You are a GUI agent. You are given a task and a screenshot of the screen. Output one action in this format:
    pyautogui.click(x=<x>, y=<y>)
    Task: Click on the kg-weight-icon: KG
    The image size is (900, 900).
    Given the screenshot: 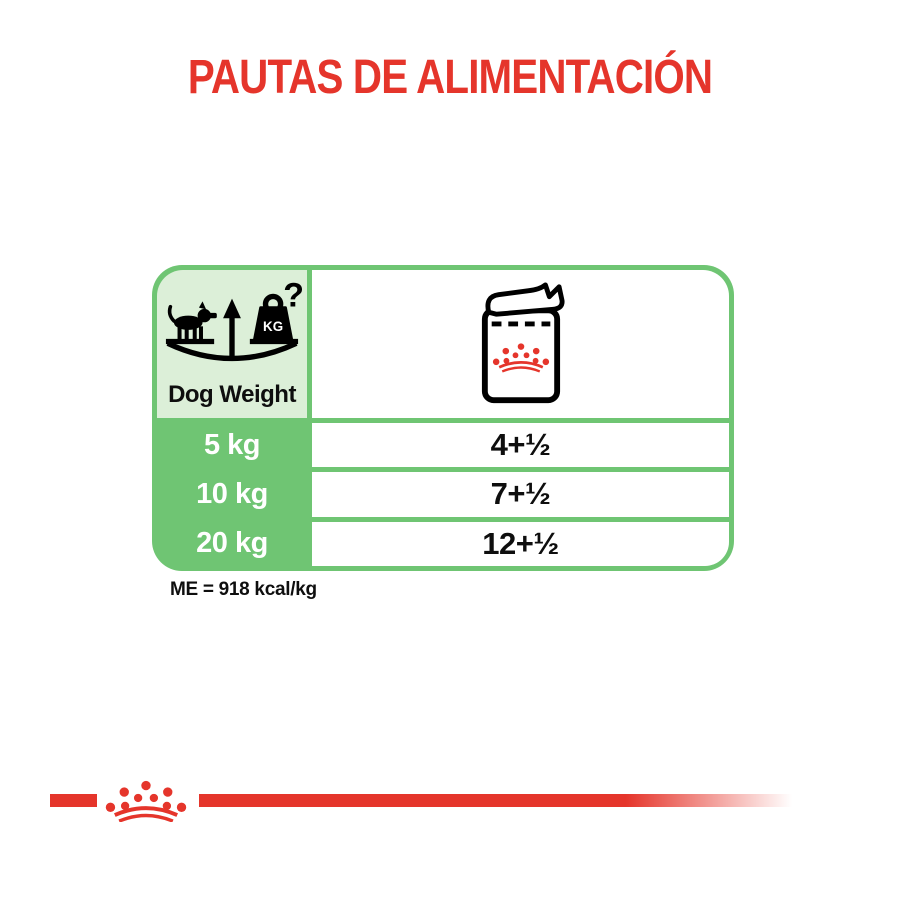 What is the action you would take?
    pyautogui.click(x=273, y=317)
    